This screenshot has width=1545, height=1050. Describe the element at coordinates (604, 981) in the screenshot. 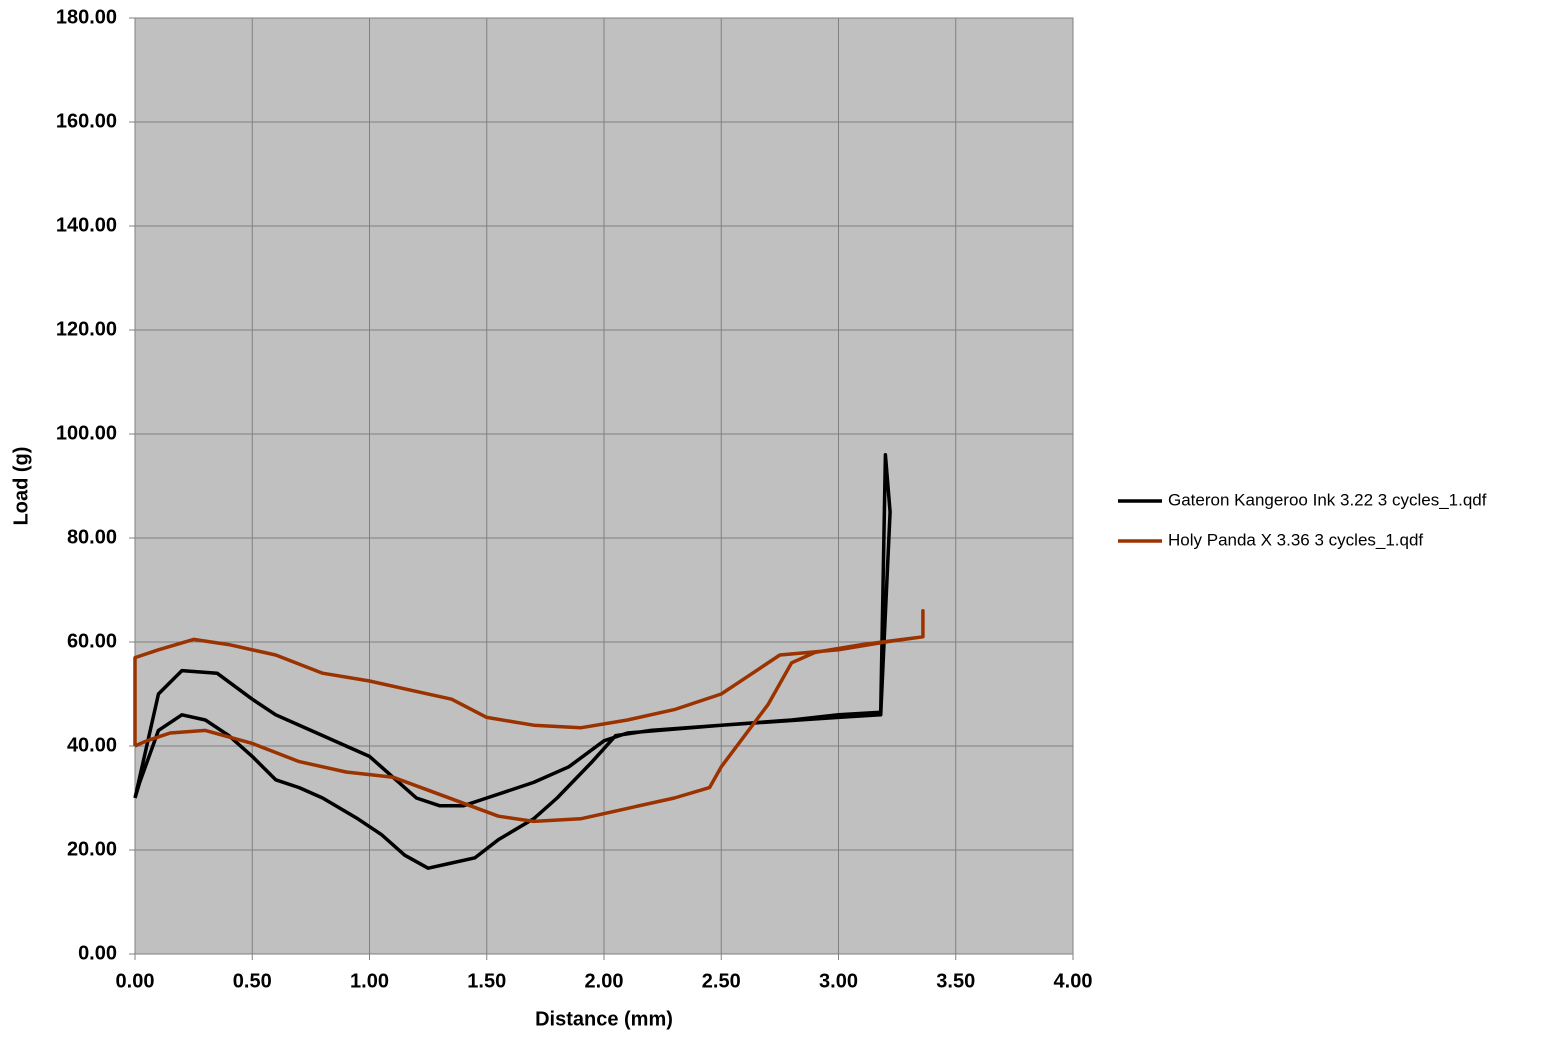

I see `x-tick-label: 2.00` at that location.